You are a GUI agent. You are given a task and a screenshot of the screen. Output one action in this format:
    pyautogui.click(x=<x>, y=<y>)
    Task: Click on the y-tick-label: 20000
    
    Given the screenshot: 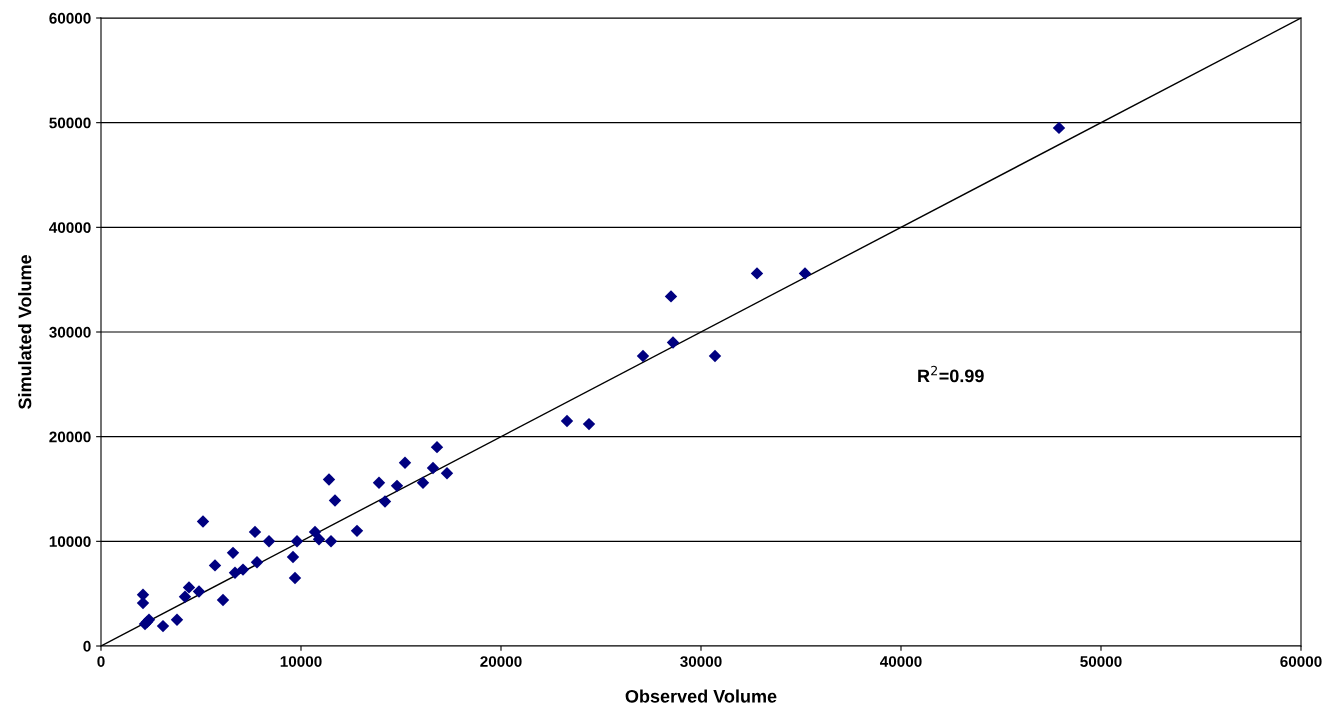 What is the action you would take?
    pyautogui.click(x=70, y=437)
    